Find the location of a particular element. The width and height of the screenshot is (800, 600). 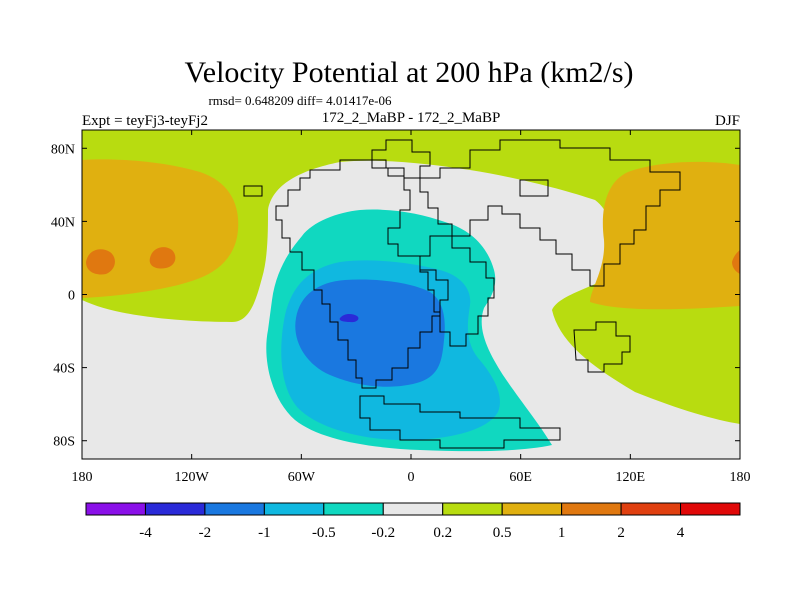

coast-antarctica is located at coordinates (460, 422).